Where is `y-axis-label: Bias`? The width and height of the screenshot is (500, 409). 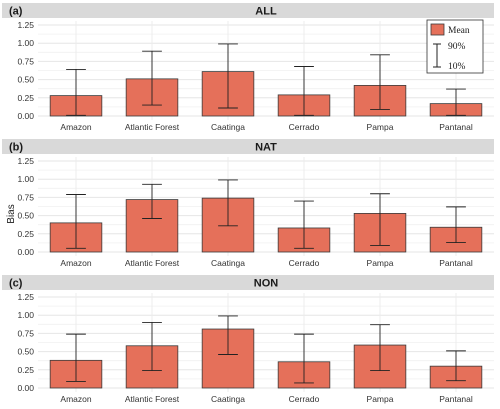 y-axis-label: Bias is located at coordinates (11, 213).